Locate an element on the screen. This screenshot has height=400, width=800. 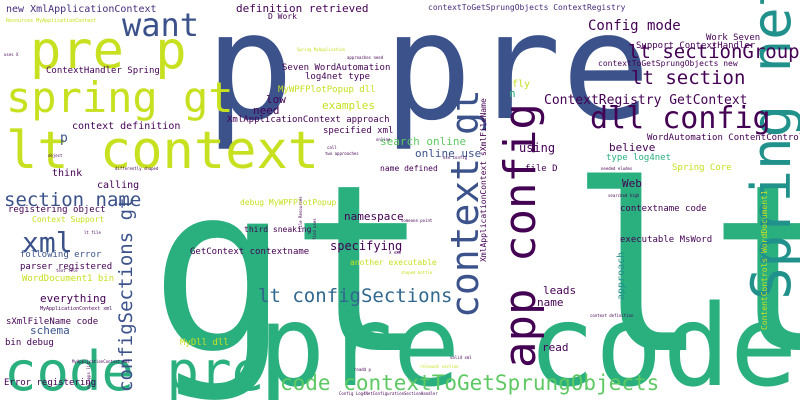
cloud-word: debug MyWPFPlotPopup is located at coordinates (288, 202).